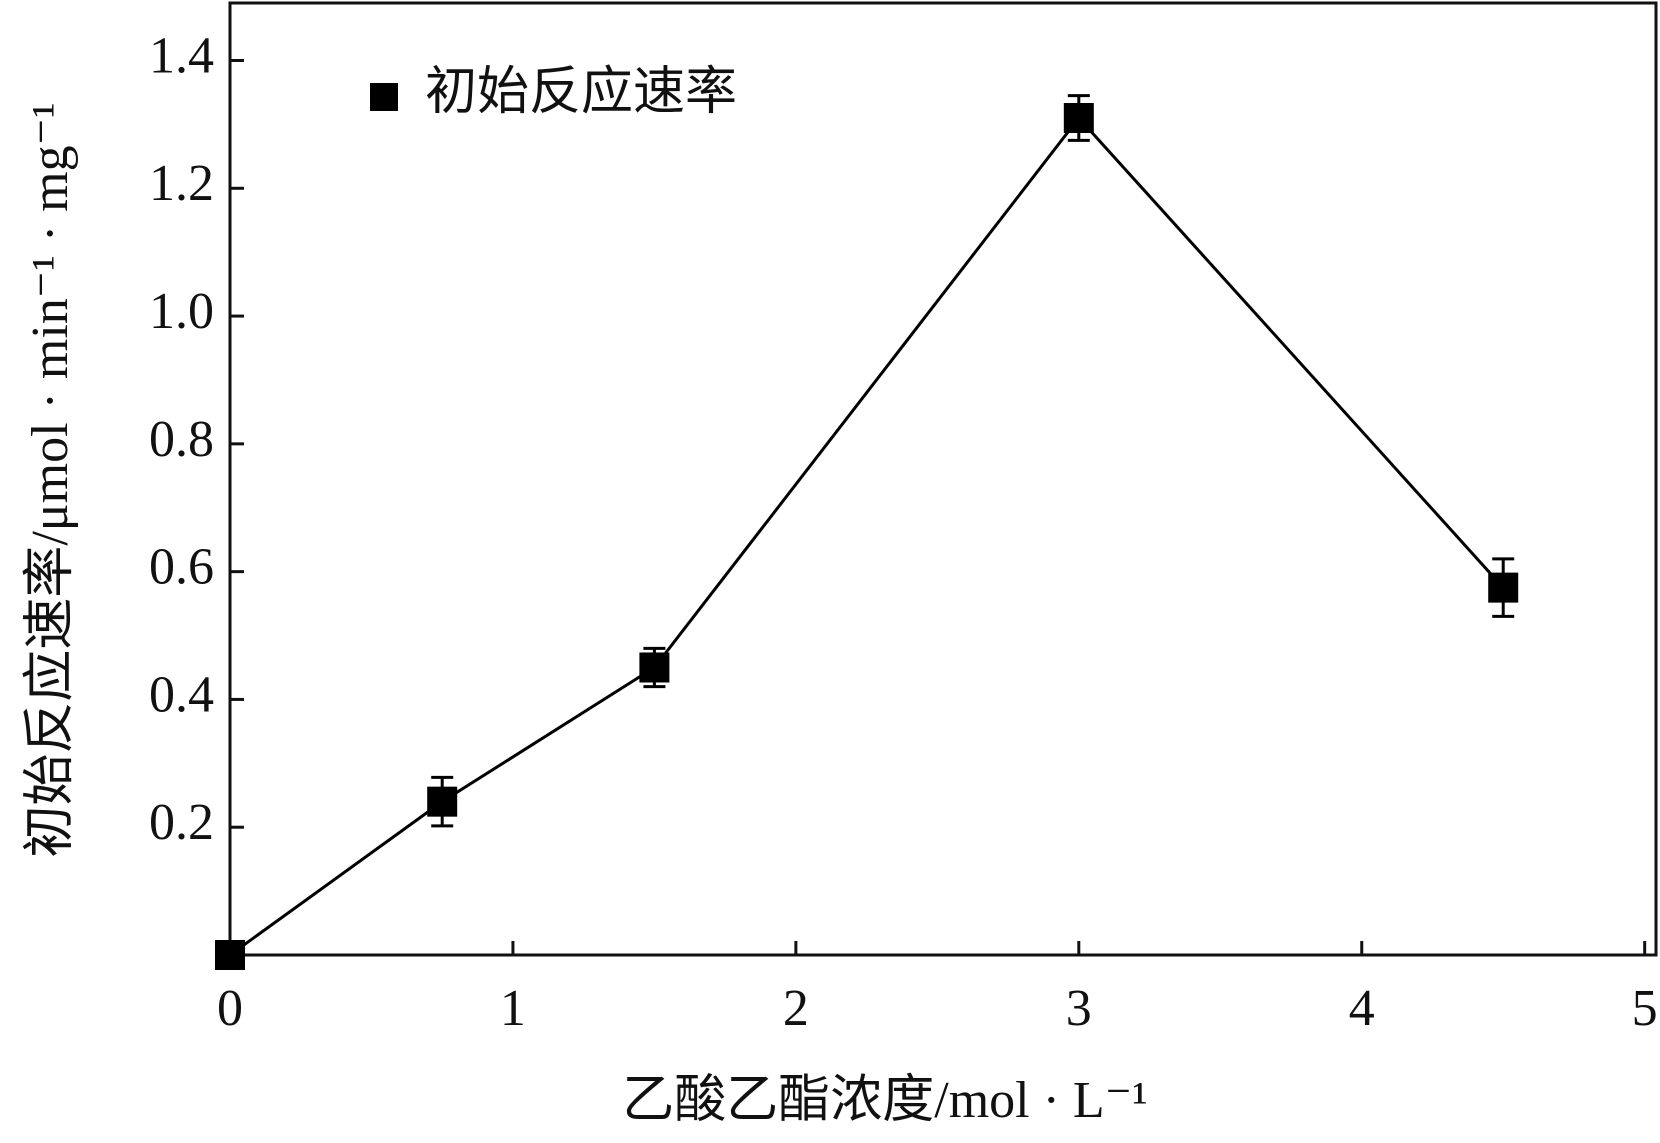 Image resolution: width=1660 pixels, height=1143 pixels. What do you see at coordinates (1362, 1008) in the screenshot?
I see `x-tick-label: 4` at bounding box center [1362, 1008].